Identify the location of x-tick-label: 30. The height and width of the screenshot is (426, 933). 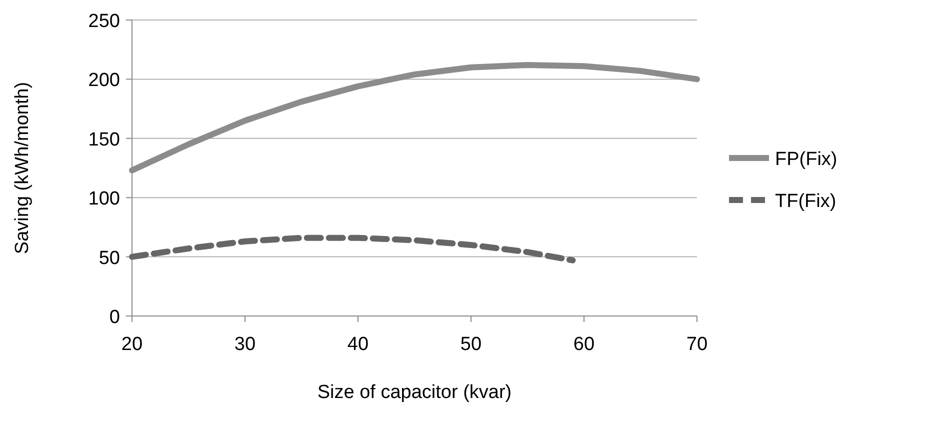
(245, 344).